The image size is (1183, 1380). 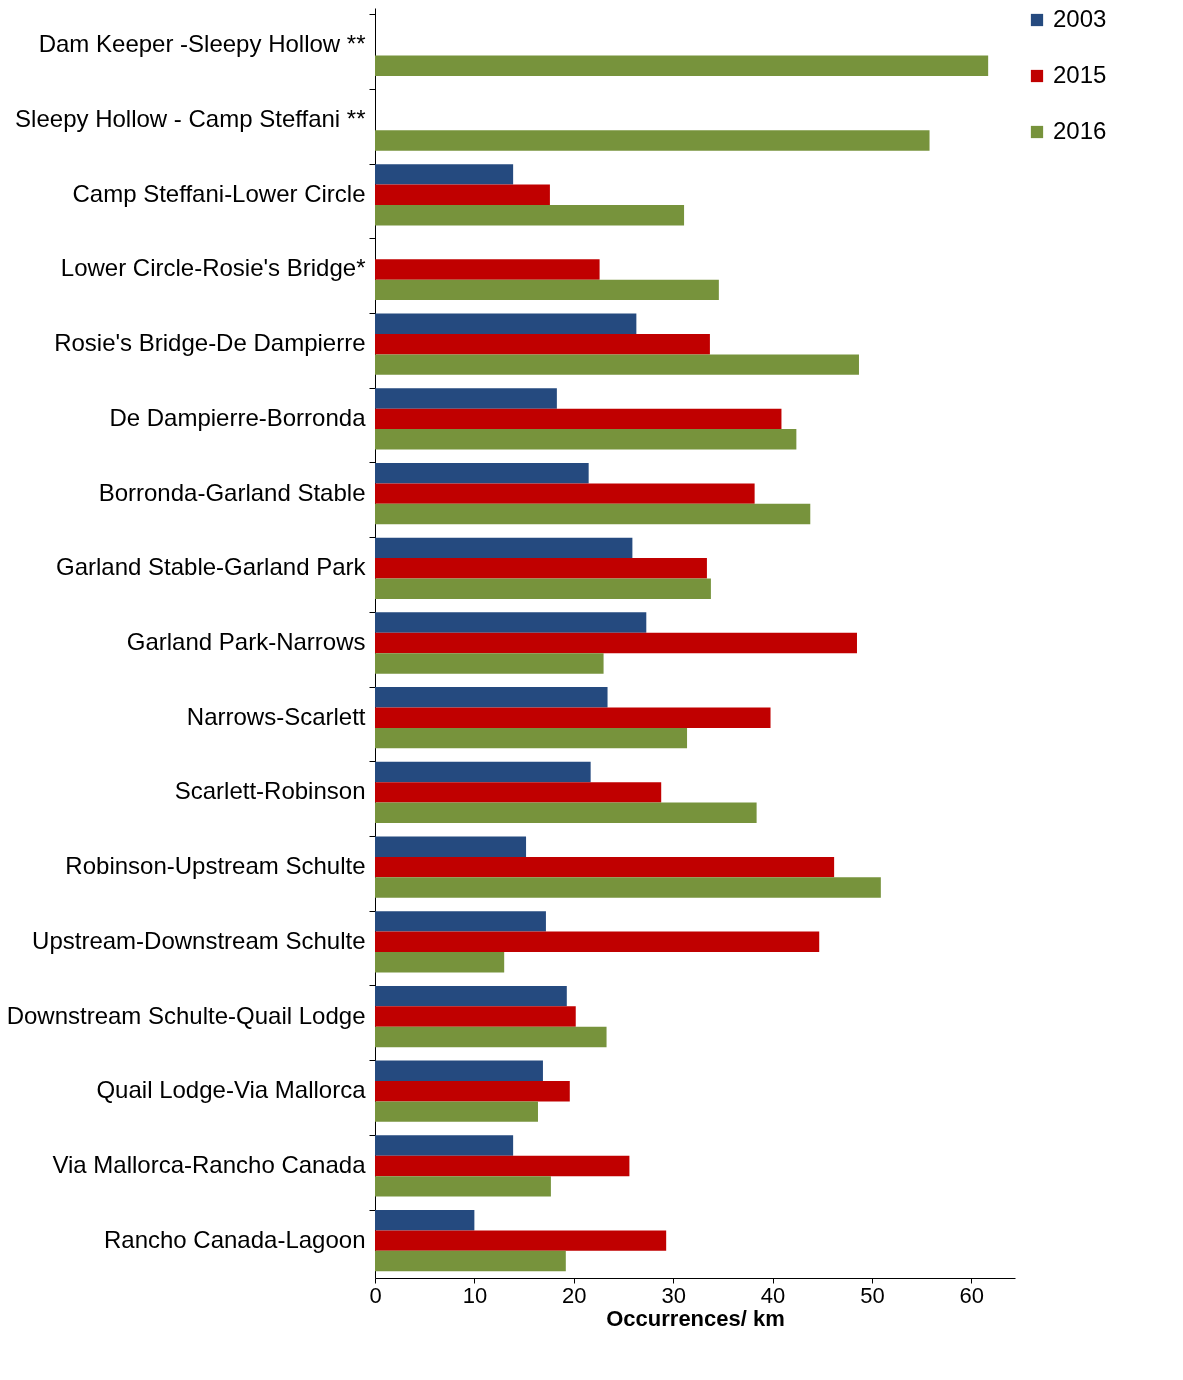 What do you see at coordinates (1080, 18) in the screenshot?
I see `legend-label: 2003` at bounding box center [1080, 18].